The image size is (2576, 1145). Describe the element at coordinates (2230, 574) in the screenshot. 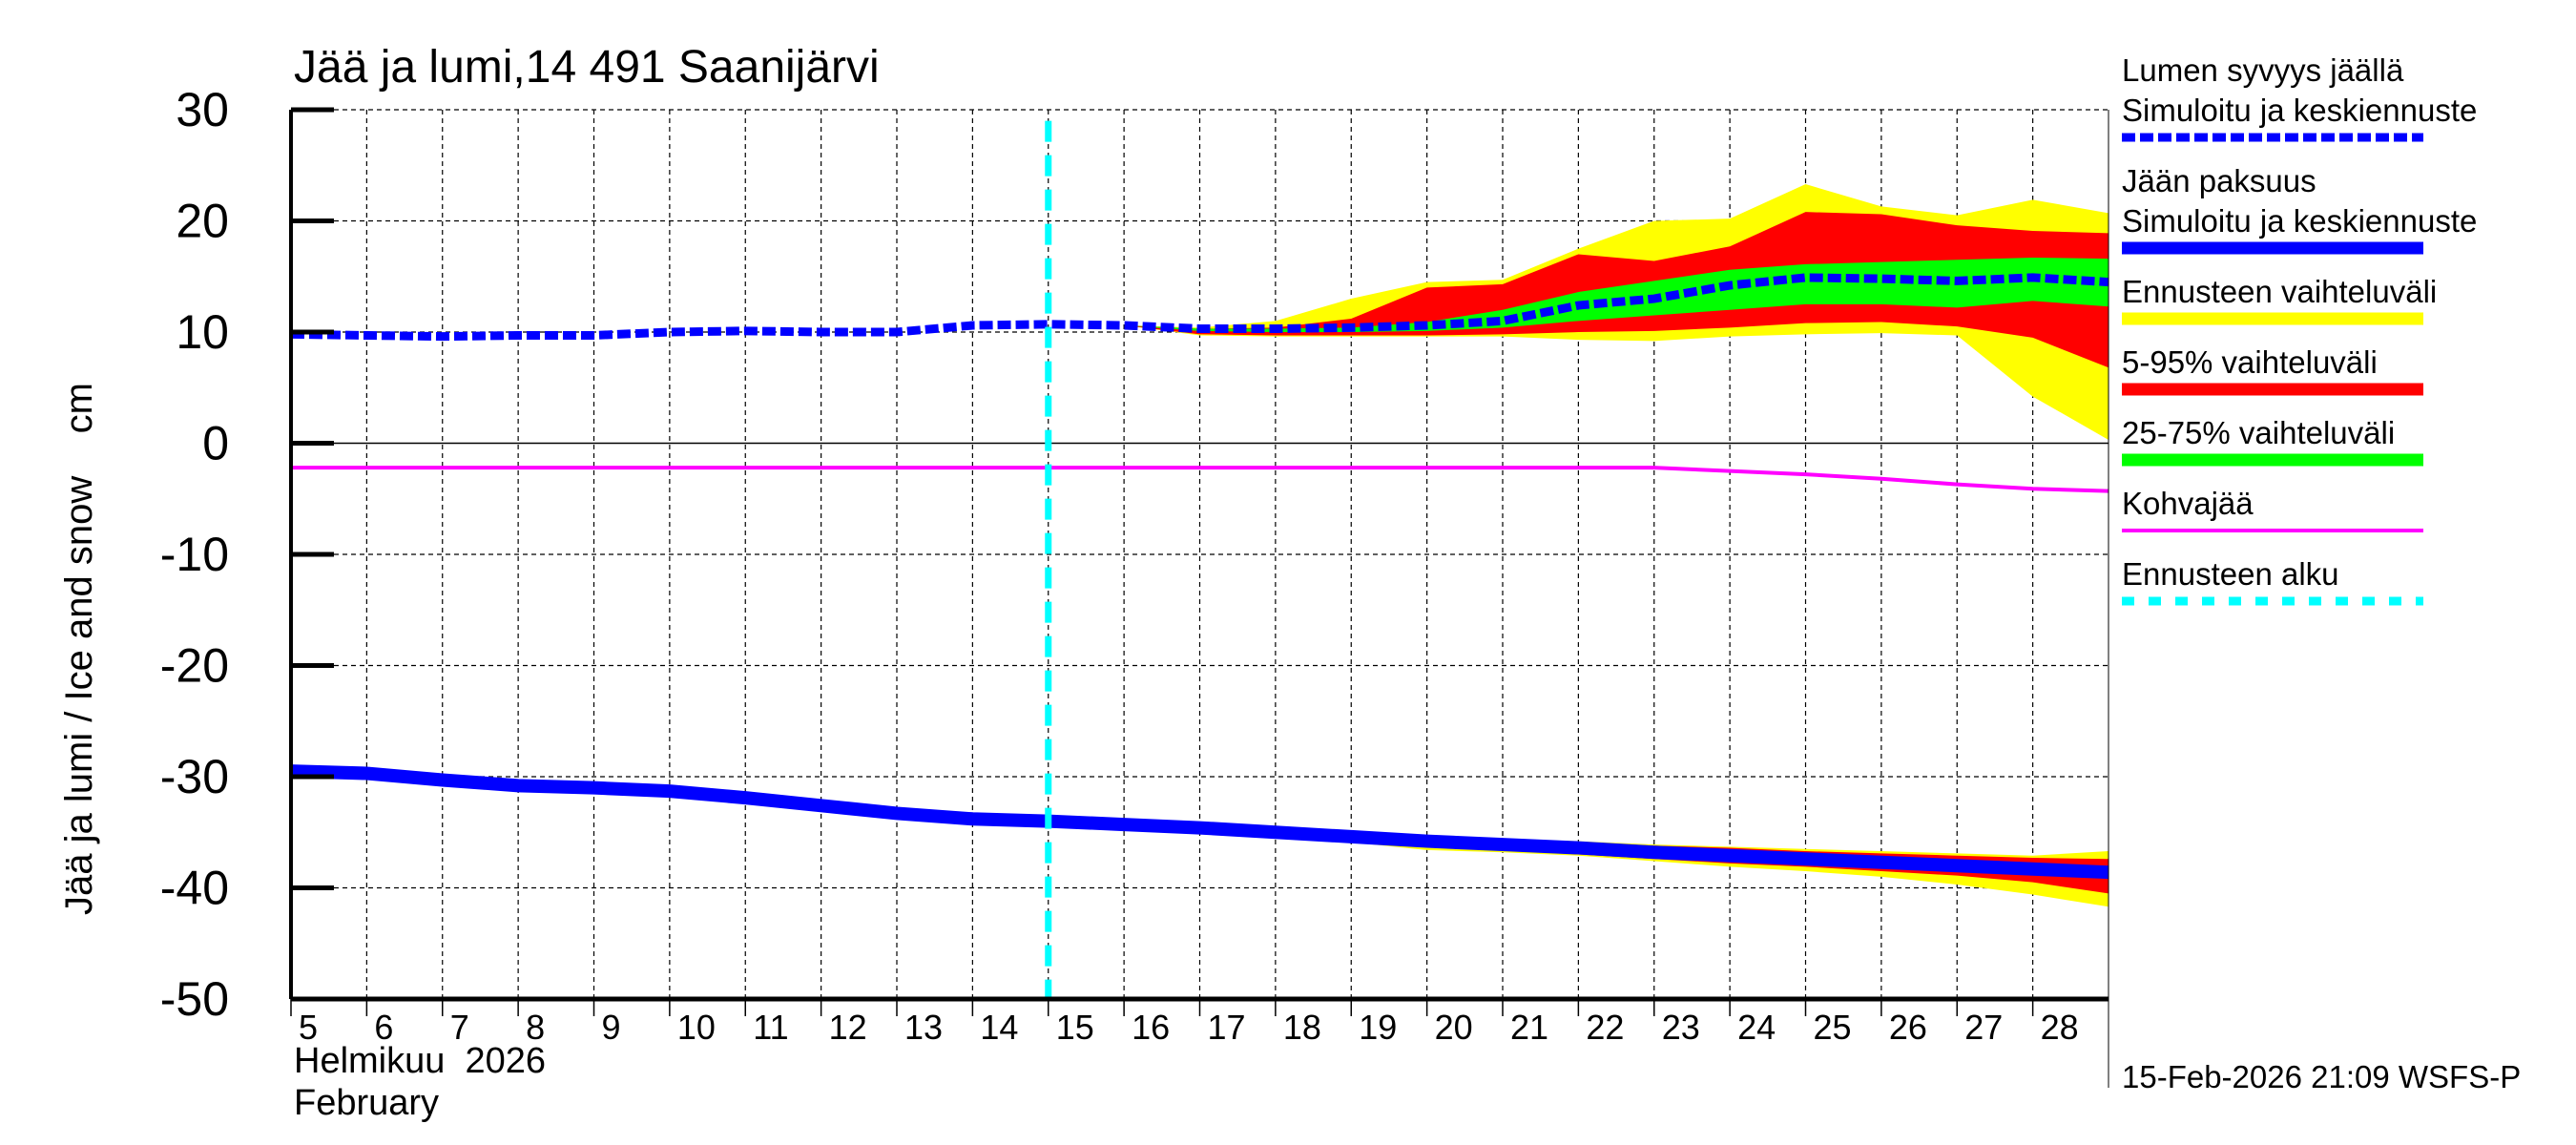

I see `legend-label: Ennusteen alku` at that location.